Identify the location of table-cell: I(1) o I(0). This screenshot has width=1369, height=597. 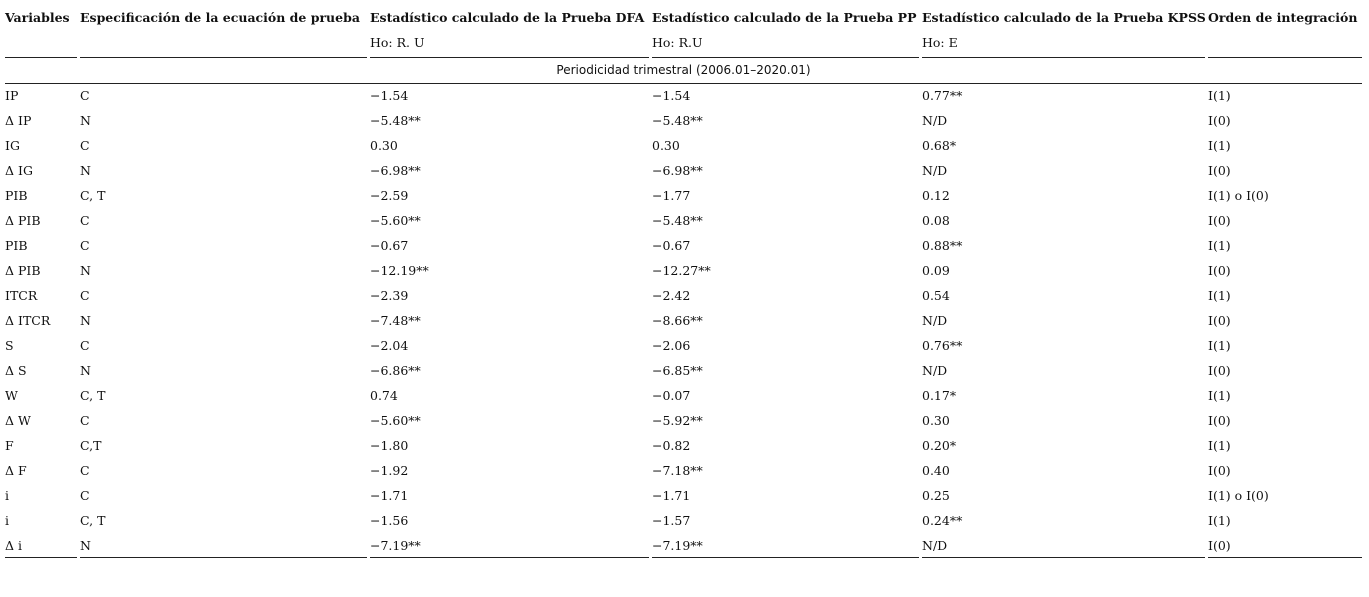
(1238, 195).